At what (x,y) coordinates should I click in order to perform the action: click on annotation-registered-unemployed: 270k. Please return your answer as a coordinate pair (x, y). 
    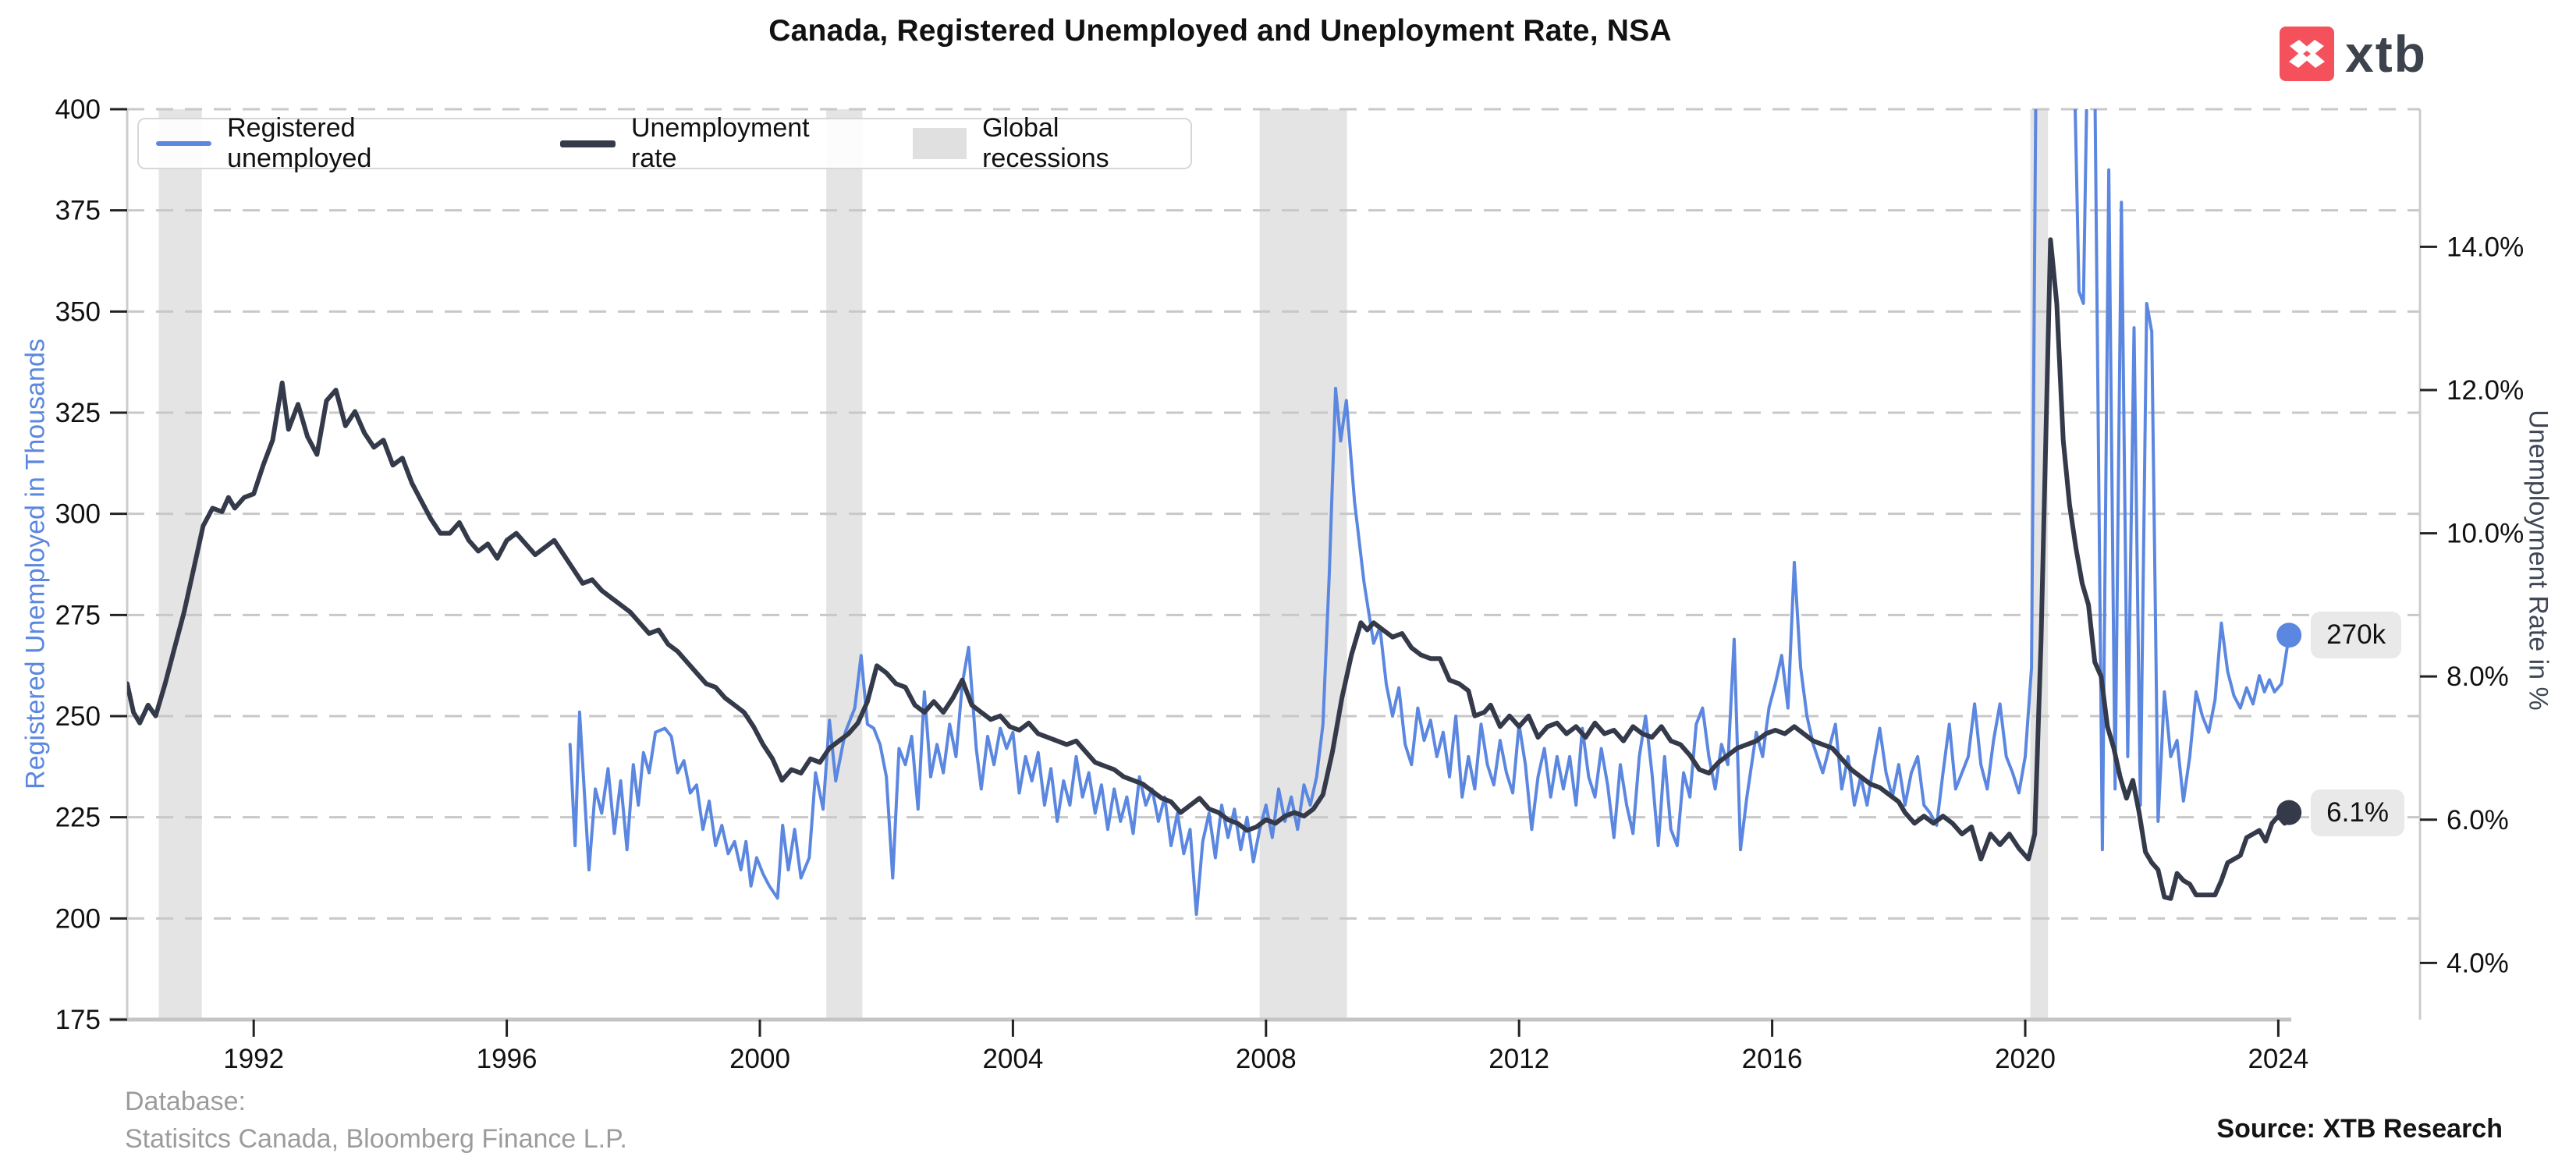
    Looking at the image, I should click on (2356, 635).